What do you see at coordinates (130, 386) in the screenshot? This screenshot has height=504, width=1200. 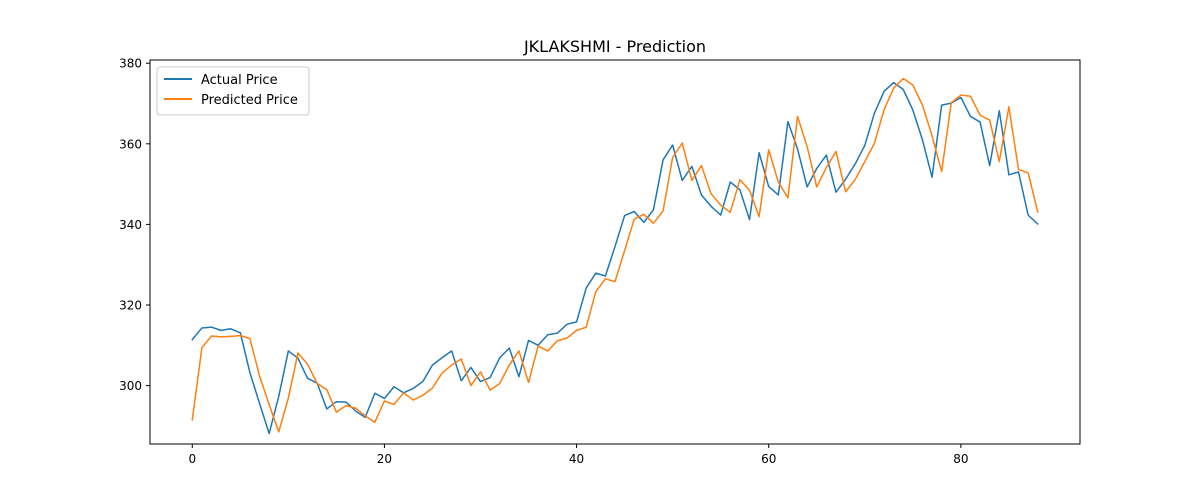 I see `y-tick-label: 300` at bounding box center [130, 386].